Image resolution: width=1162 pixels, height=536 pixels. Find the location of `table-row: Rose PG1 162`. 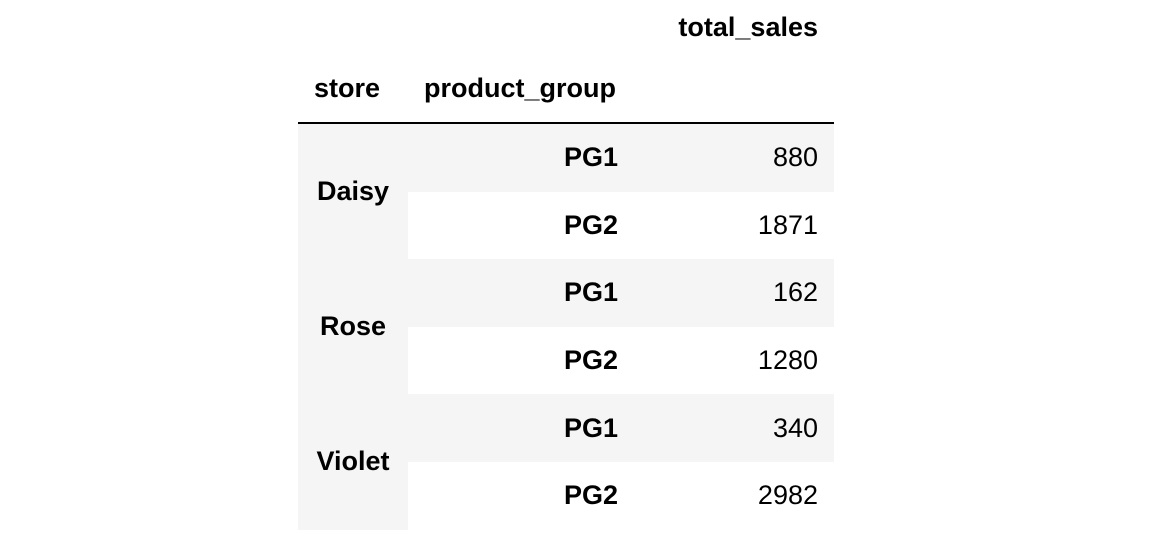

table-row: Rose PG1 162 is located at coordinates (566, 327).